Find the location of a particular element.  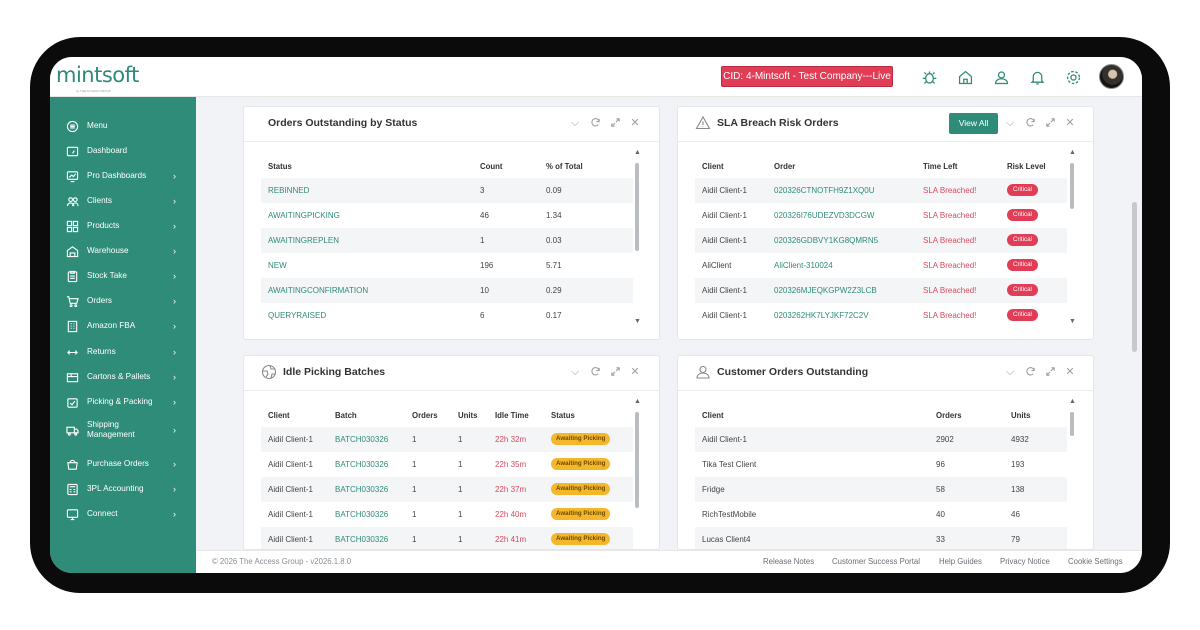

bell-icon is located at coordinates (1037, 77).